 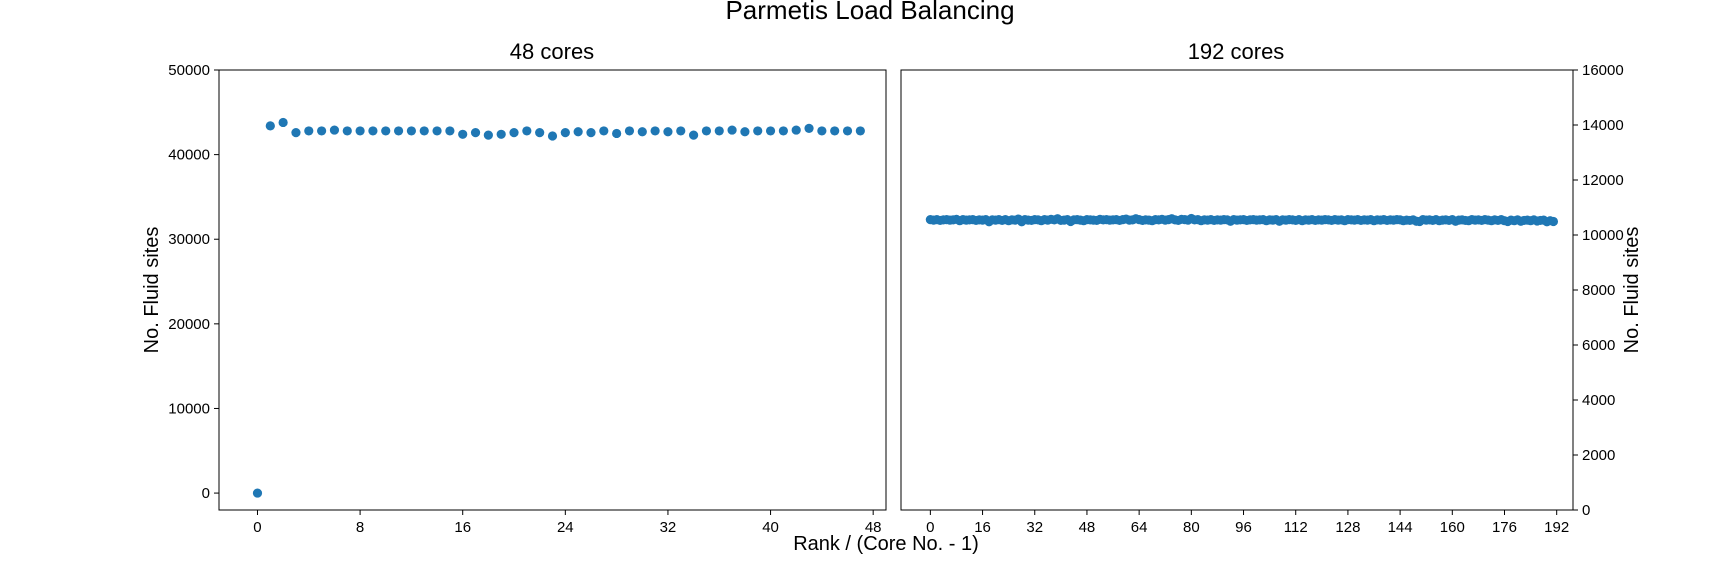 I want to click on x-tick-label: 40, so click(x=770, y=527).